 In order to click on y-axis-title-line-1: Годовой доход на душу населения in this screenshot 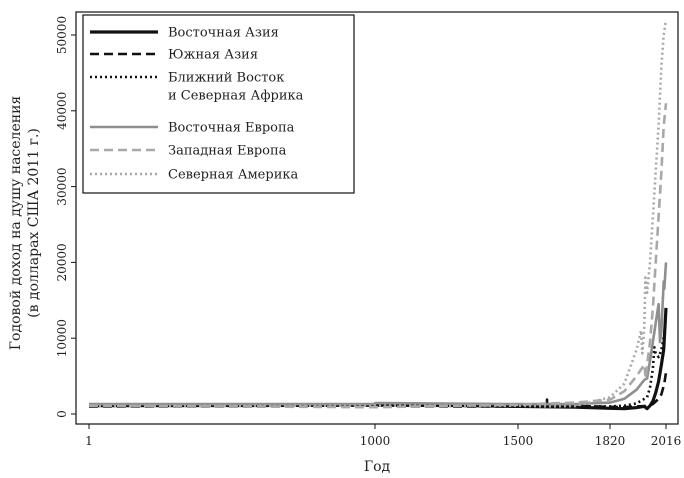, I will do `click(16, 223)`.